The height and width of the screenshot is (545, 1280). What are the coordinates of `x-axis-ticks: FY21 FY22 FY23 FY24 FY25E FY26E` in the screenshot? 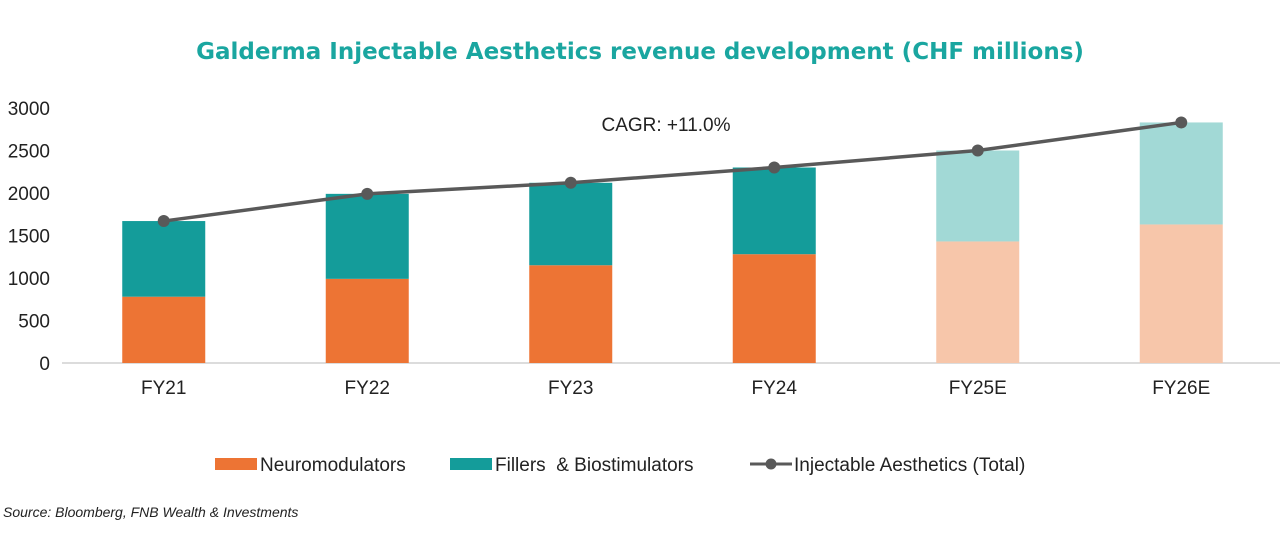 It's located at (675, 388).